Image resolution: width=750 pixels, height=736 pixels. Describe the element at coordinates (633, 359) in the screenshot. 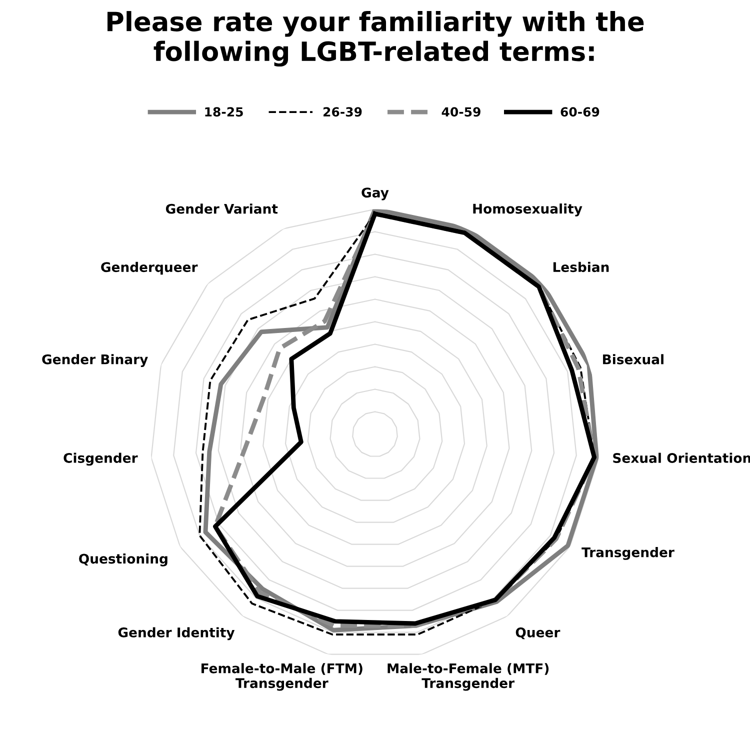

I see `spoke-label: Bisexual` at that location.